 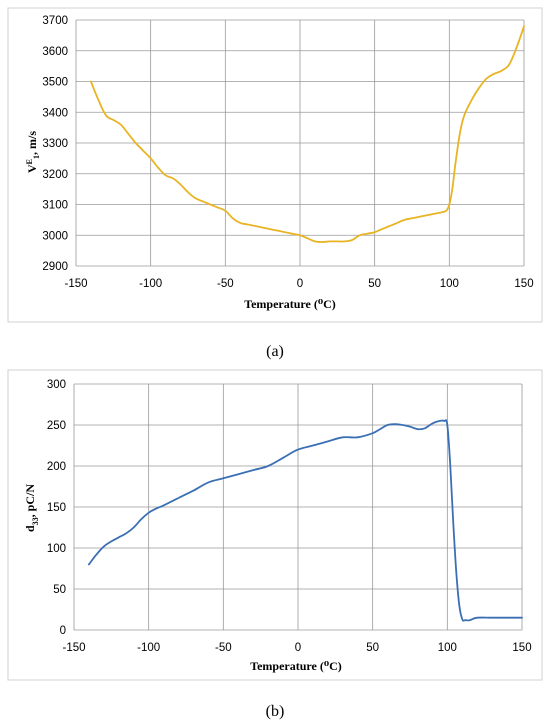 What do you see at coordinates (56, 385) in the screenshot?
I see `chart-b-y-tick-label: 300` at bounding box center [56, 385].